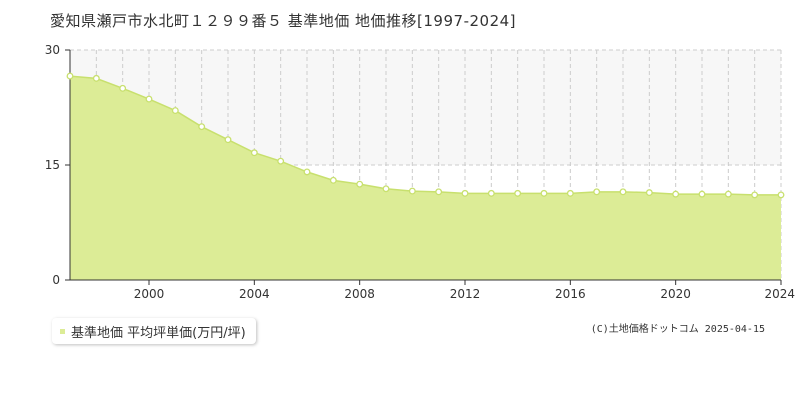 The image size is (800, 400). Describe the element at coordinates (677, 329) in the screenshot. I see `credit: (C)土地価格ドットコム 2025-04-15` at that location.